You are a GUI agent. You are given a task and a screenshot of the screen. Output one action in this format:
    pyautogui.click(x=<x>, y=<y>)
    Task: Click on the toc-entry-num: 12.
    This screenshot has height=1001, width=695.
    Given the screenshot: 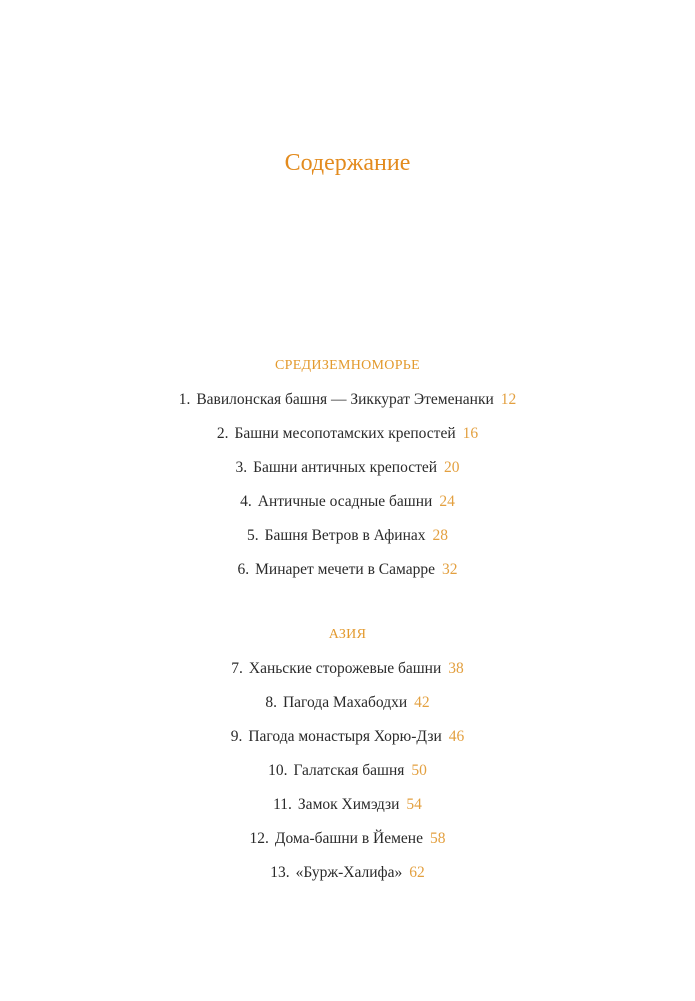 What is the action you would take?
    pyautogui.click(x=259, y=838)
    